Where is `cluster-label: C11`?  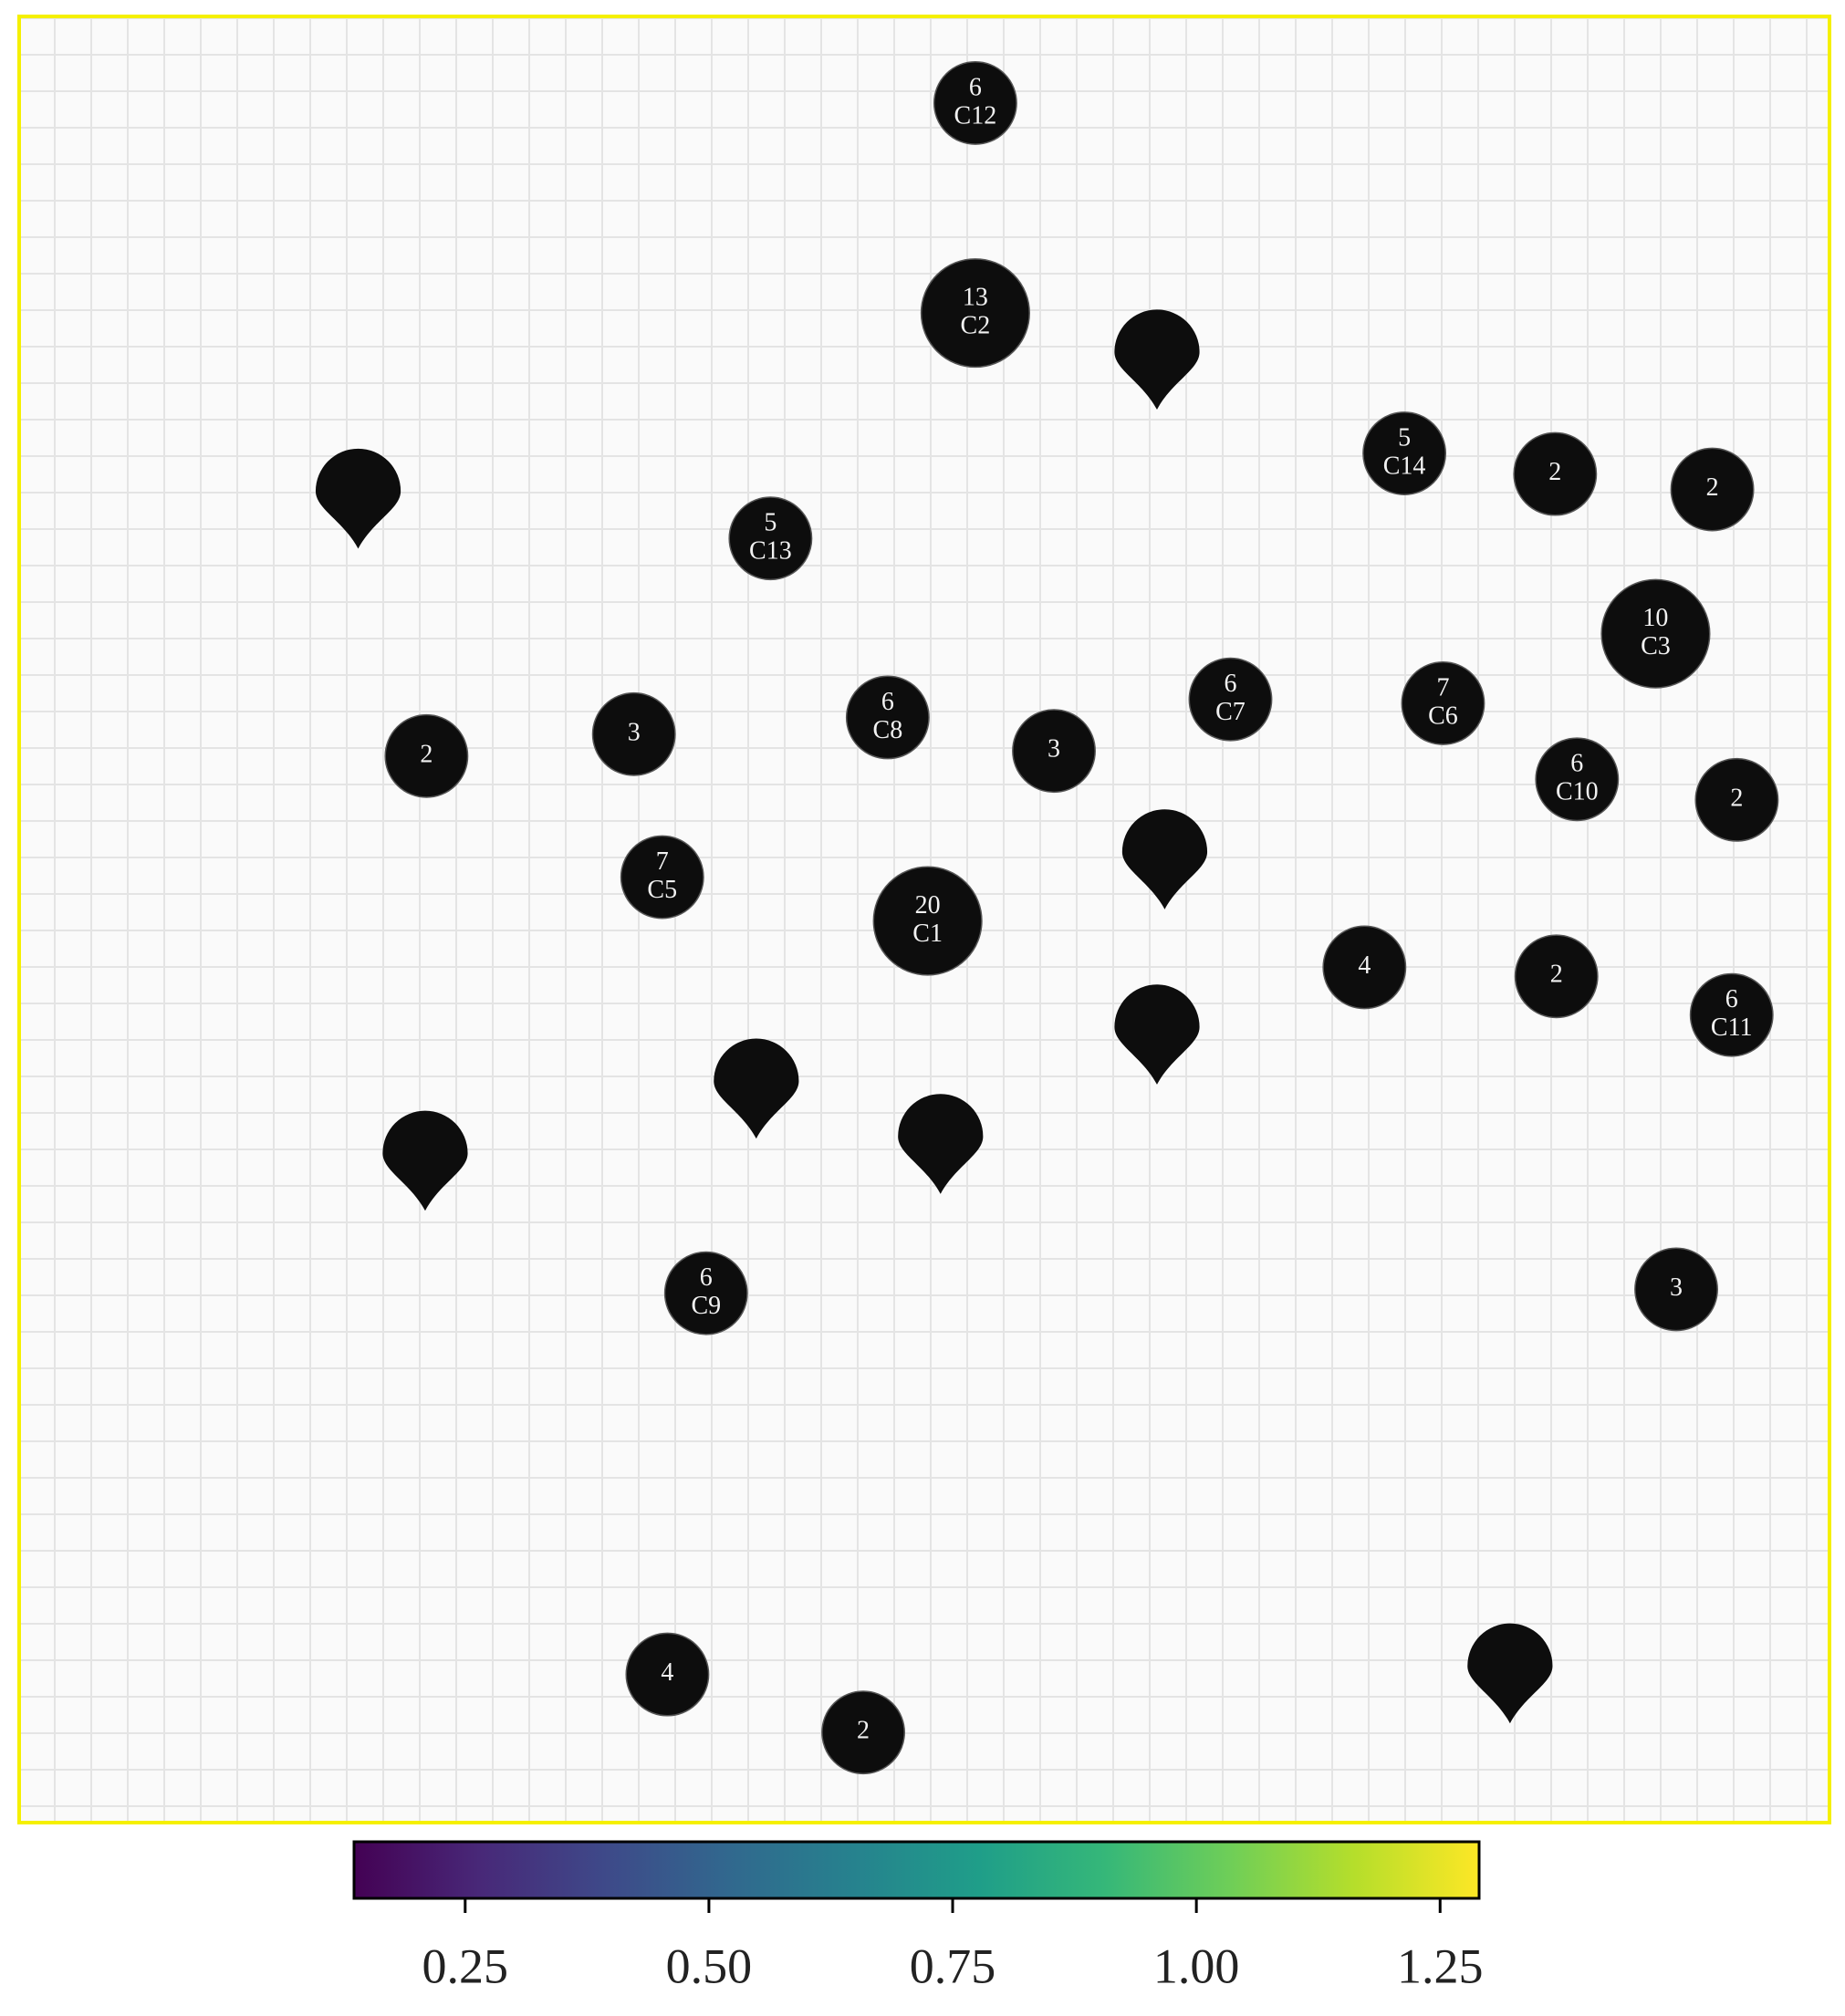 cluster-label: C11 is located at coordinates (1732, 1028).